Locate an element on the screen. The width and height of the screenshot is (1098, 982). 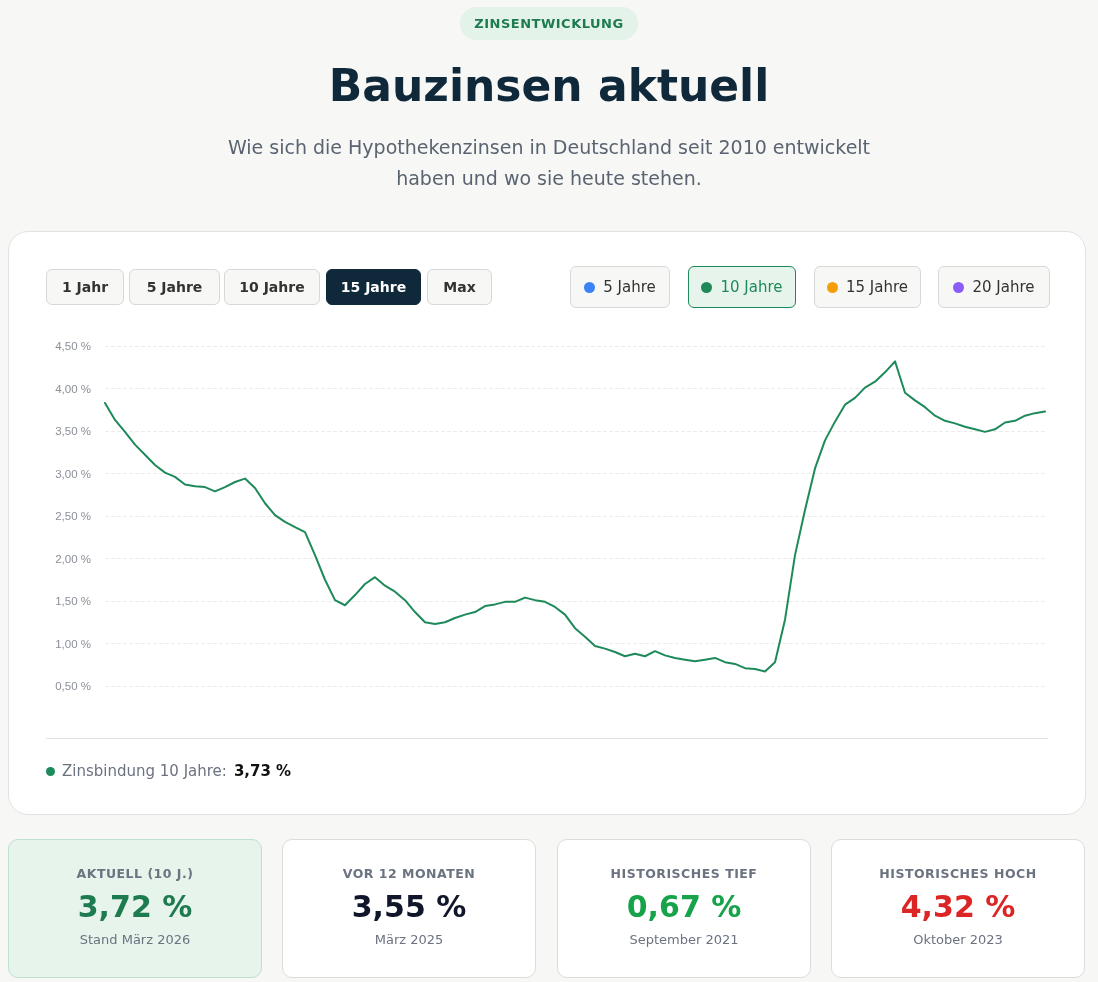
y-tick-label: 2,50 % is located at coordinates (73, 516).